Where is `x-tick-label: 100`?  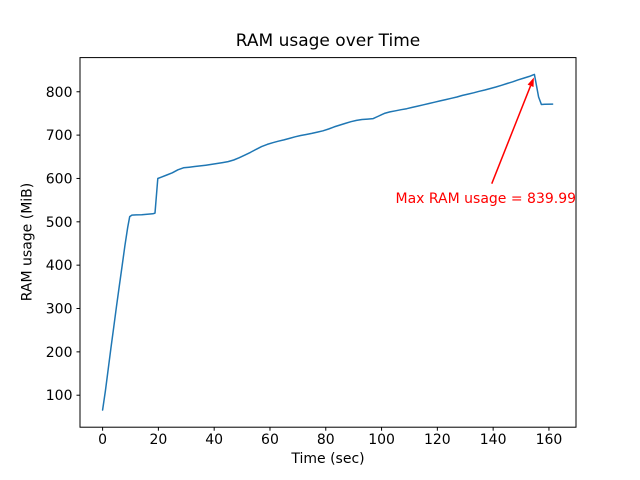
x-tick-label: 100 is located at coordinates (381, 440).